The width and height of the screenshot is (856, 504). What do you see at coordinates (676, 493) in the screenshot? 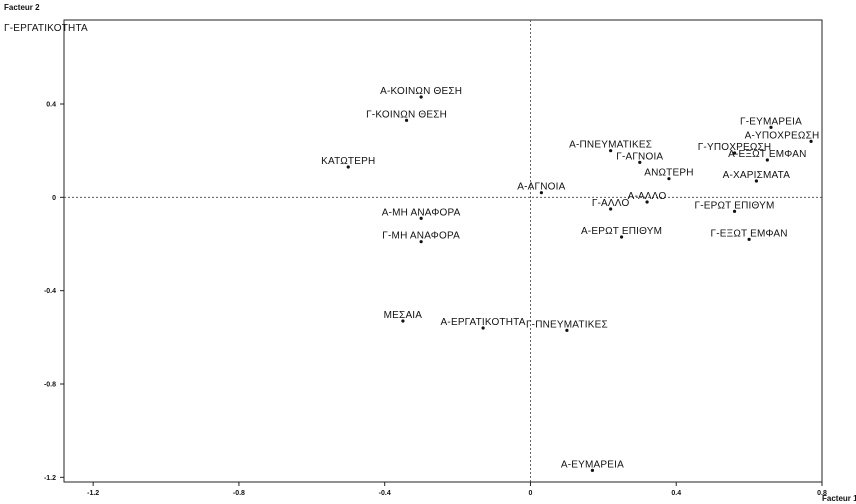
I see `x-tick-label: 0.4` at bounding box center [676, 493].